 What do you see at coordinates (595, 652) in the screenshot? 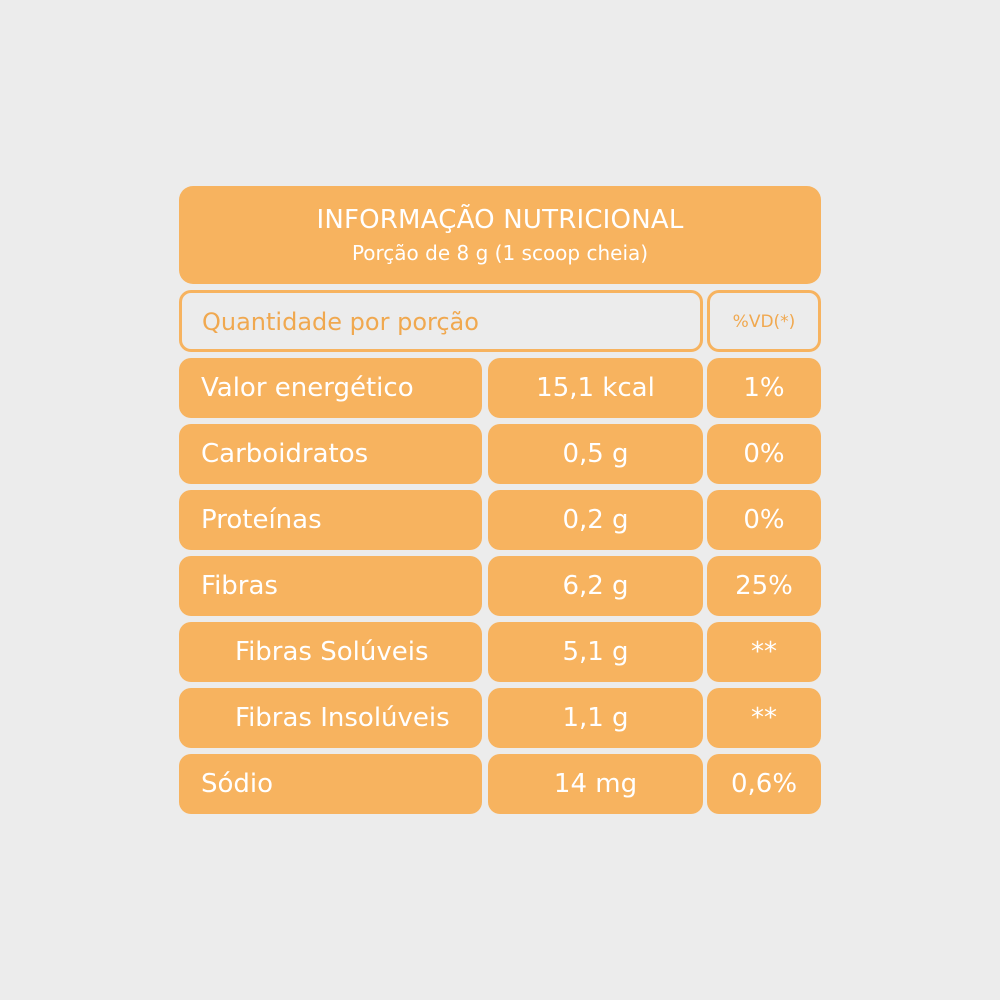
I see `nutrient-amount: 5,1 g` at bounding box center [595, 652].